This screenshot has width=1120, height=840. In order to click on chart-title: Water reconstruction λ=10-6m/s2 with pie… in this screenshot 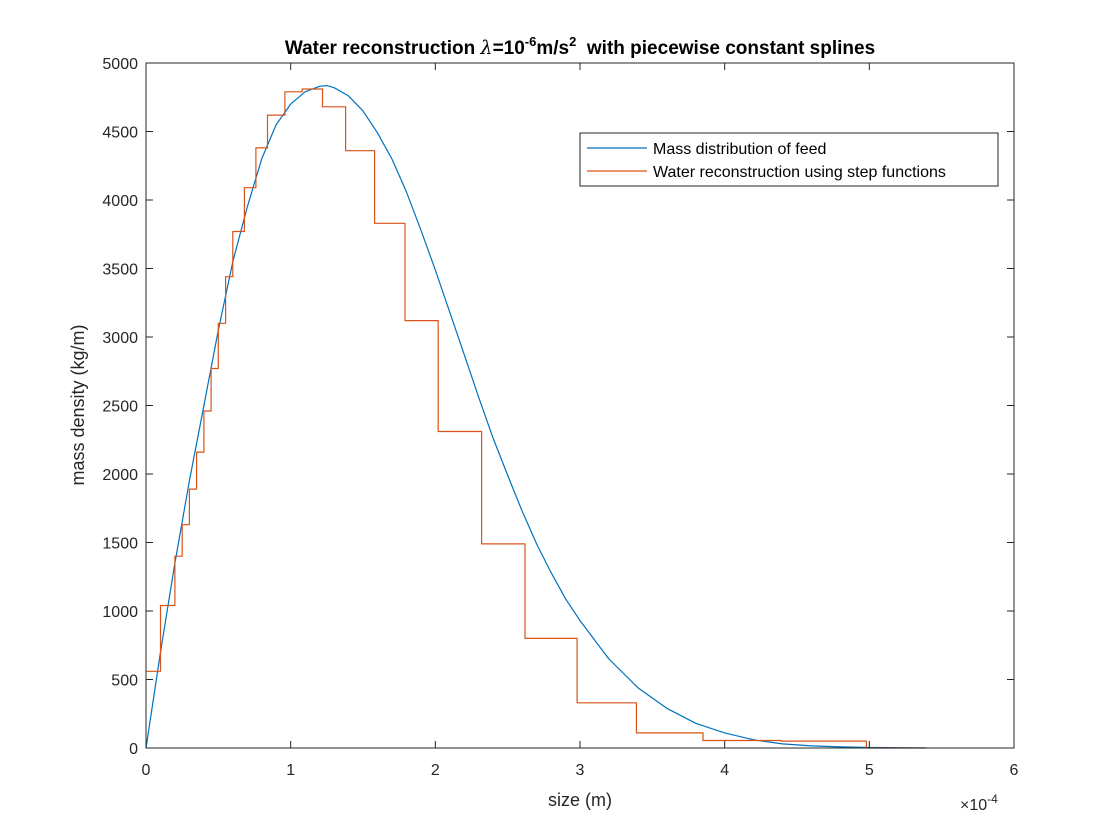, I will do `click(580, 46)`.